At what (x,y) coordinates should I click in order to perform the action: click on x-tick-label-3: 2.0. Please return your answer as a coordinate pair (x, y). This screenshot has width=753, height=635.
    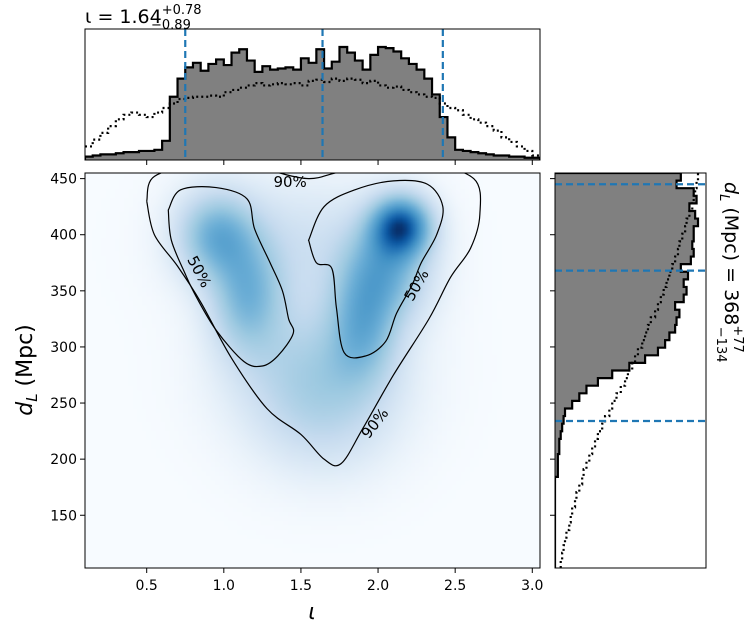
    Looking at the image, I should click on (378, 586).